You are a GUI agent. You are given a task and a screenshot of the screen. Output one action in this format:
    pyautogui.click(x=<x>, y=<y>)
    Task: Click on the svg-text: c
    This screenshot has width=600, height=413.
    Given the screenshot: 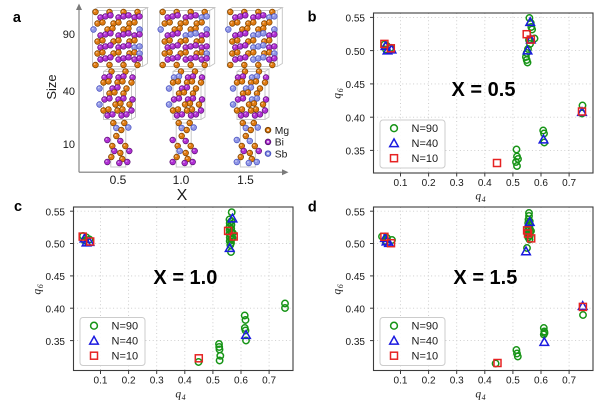 What is the action you would take?
    pyautogui.click(x=18, y=207)
    